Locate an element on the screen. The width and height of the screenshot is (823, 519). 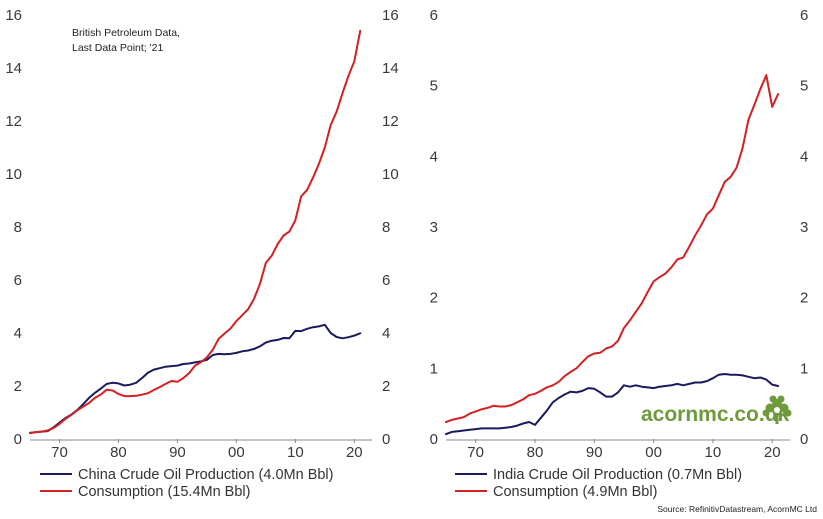
y-tick-label-left: 16 is located at coordinates (13, 15).